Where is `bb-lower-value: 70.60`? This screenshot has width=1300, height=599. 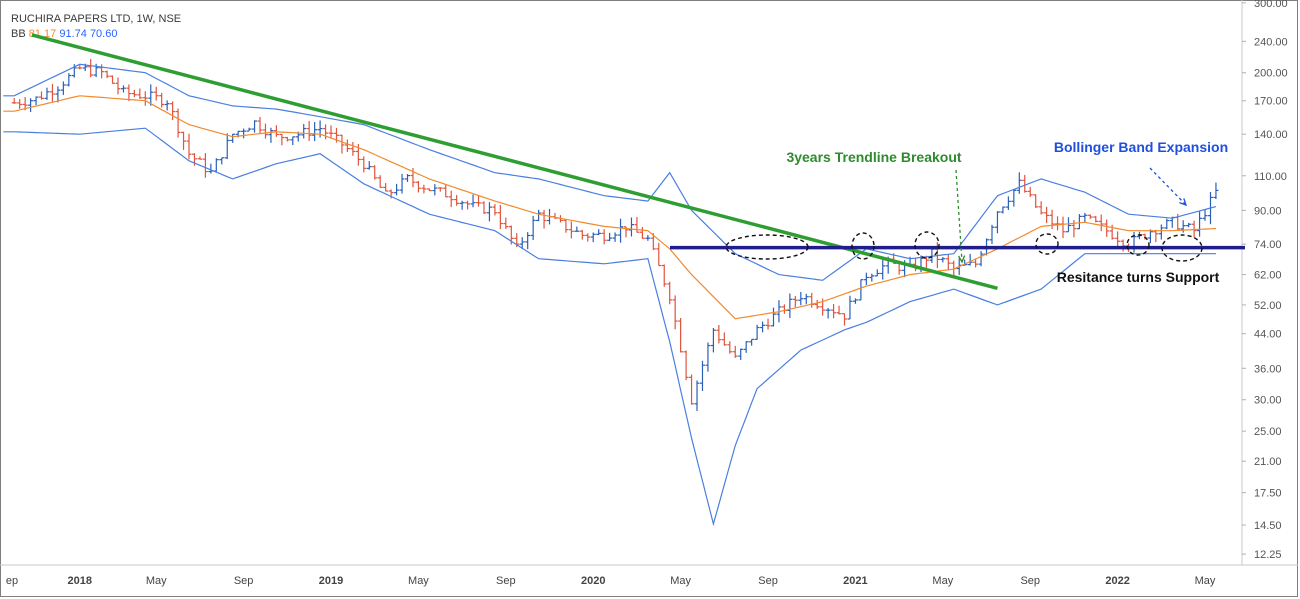 bb-lower-value: 70.60 is located at coordinates (103, 34).